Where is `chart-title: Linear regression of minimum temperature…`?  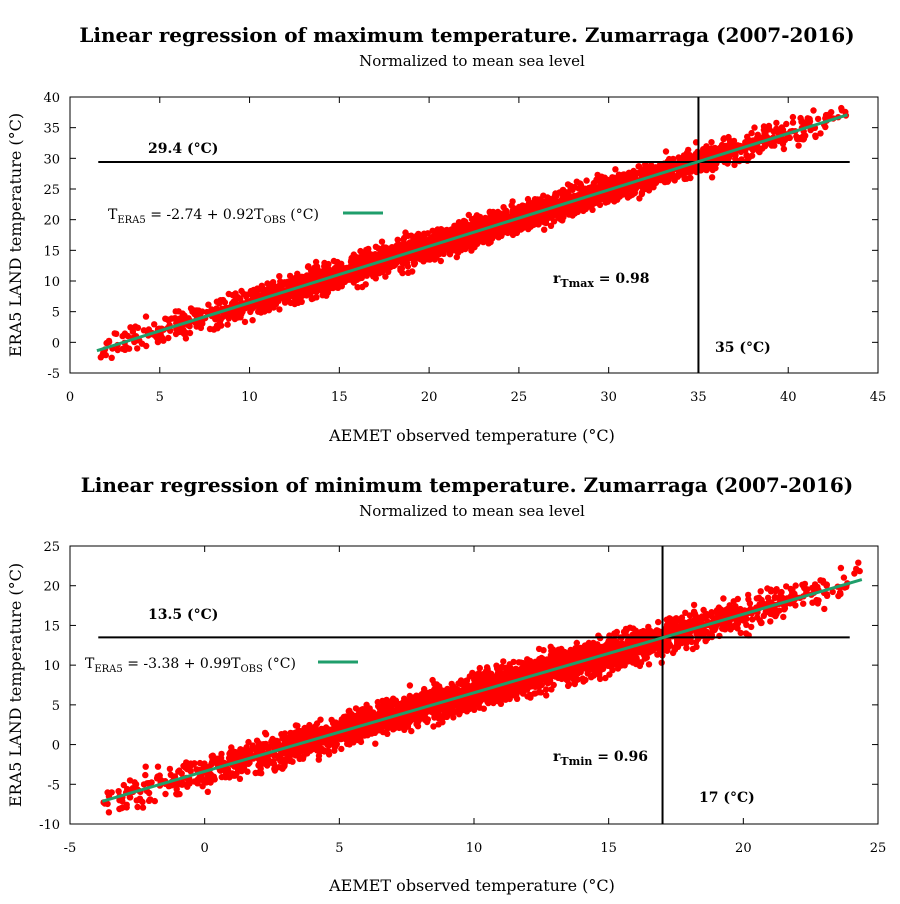
chart-title: Linear regression of minimum temperature… is located at coordinates (467, 485).